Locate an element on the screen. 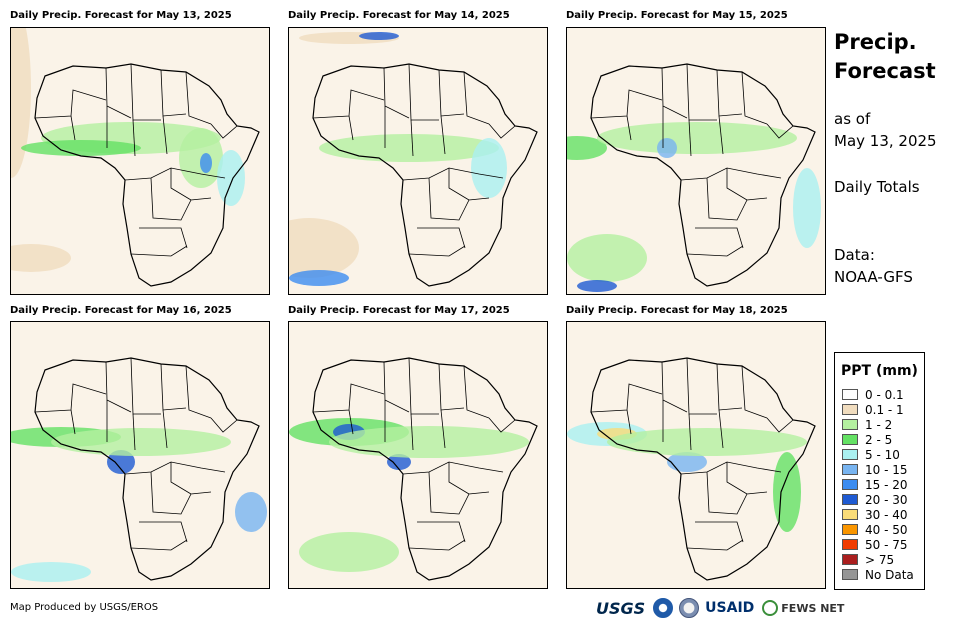 The height and width of the screenshot is (624, 970). map-may16 is located at coordinates (140, 455).